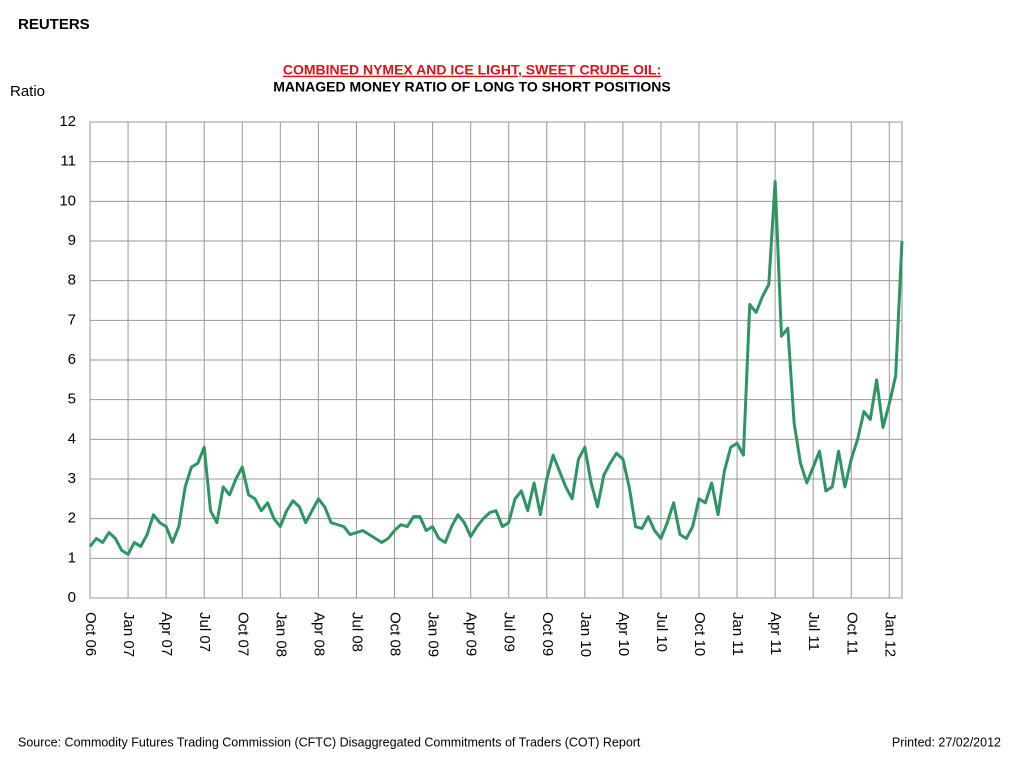  I want to click on x-tick-label: Oct 07, so click(242, 634).